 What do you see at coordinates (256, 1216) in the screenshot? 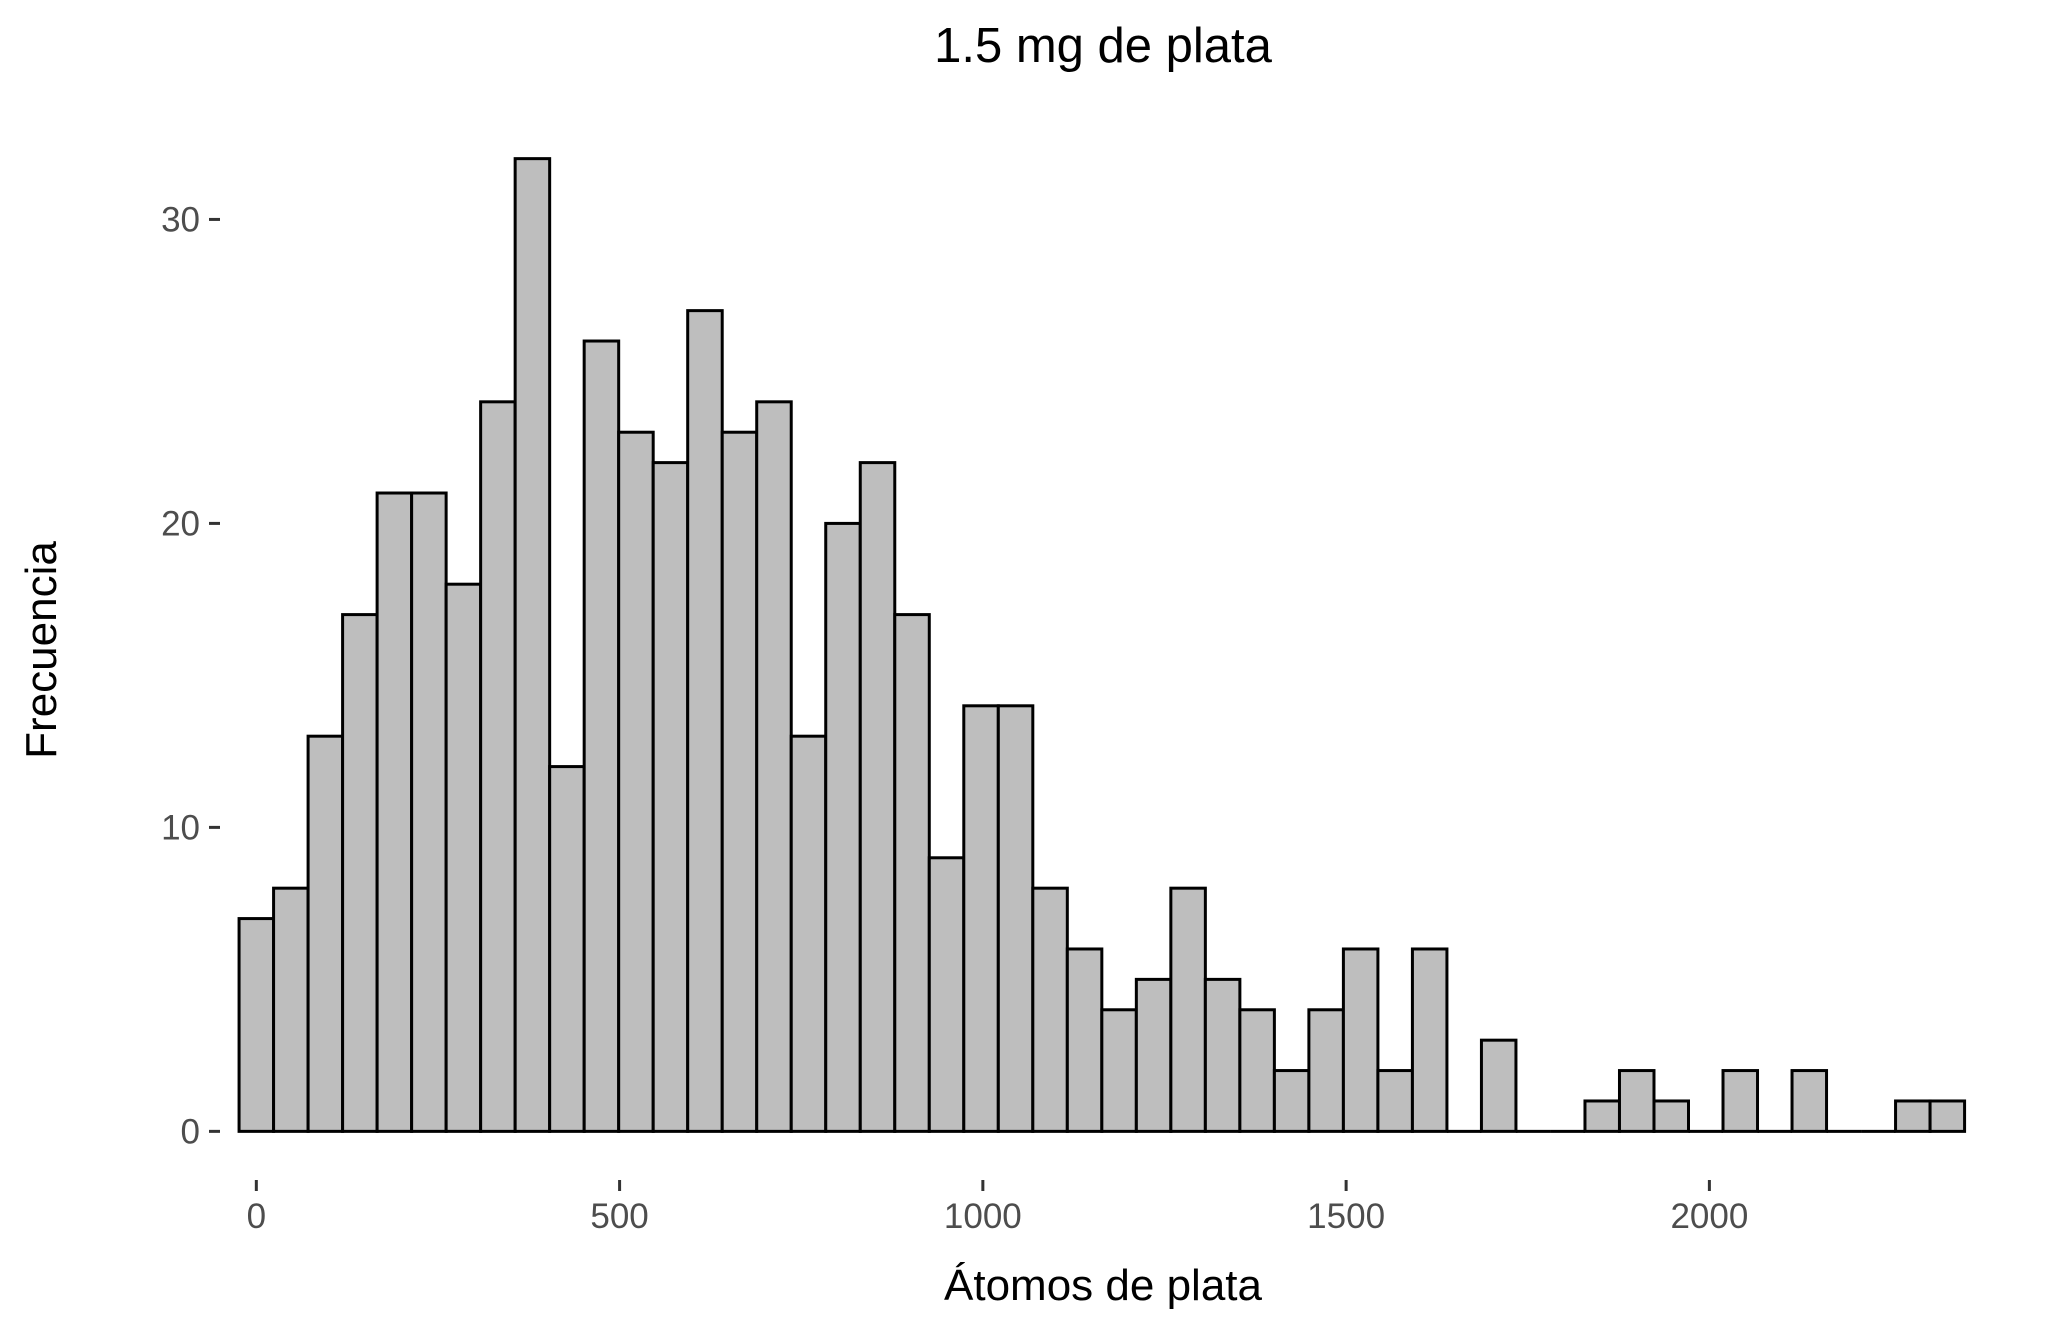
I see `x-tick-label: 0` at bounding box center [256, 1216].